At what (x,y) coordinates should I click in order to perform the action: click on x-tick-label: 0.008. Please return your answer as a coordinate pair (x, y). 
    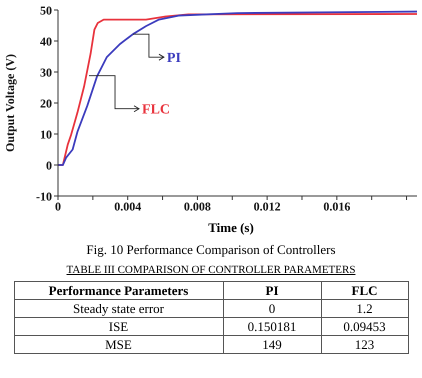
    Looking at the image, I should click on (197, 207).